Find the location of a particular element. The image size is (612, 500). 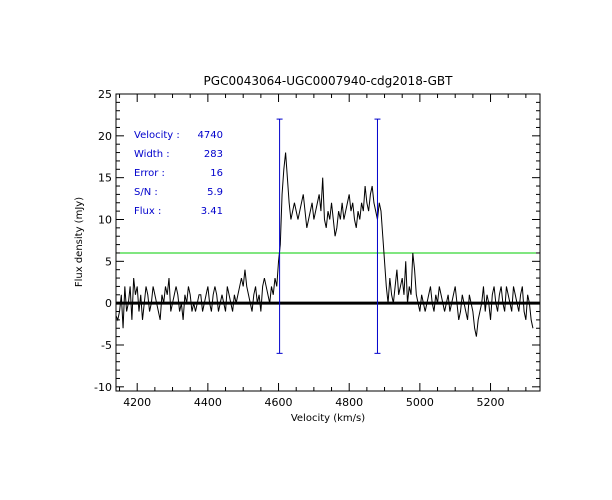

y-tick-label: 10 is located at coordinates (105, 219).